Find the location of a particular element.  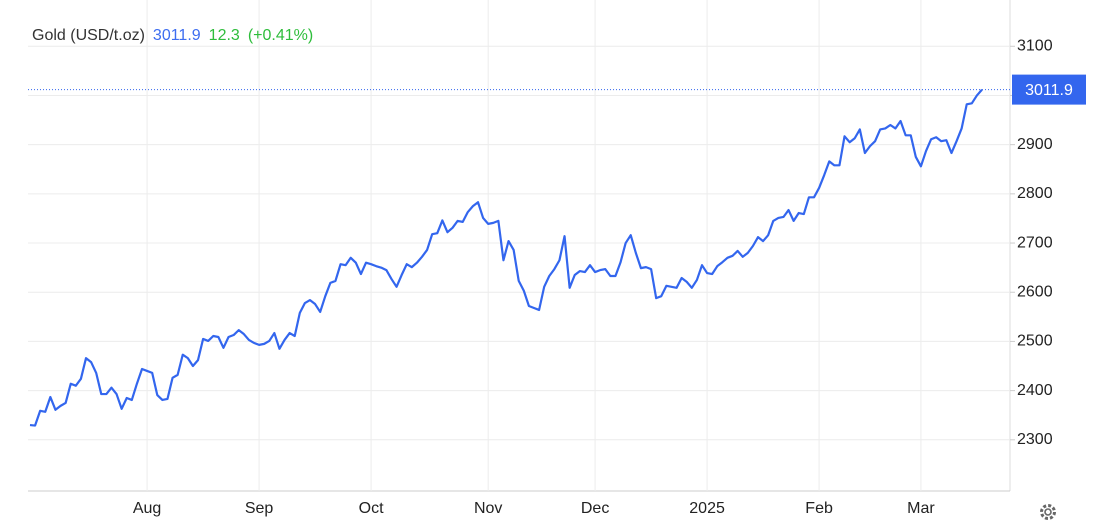

x-tick-label: Aug is located at coordinates (147, 508).